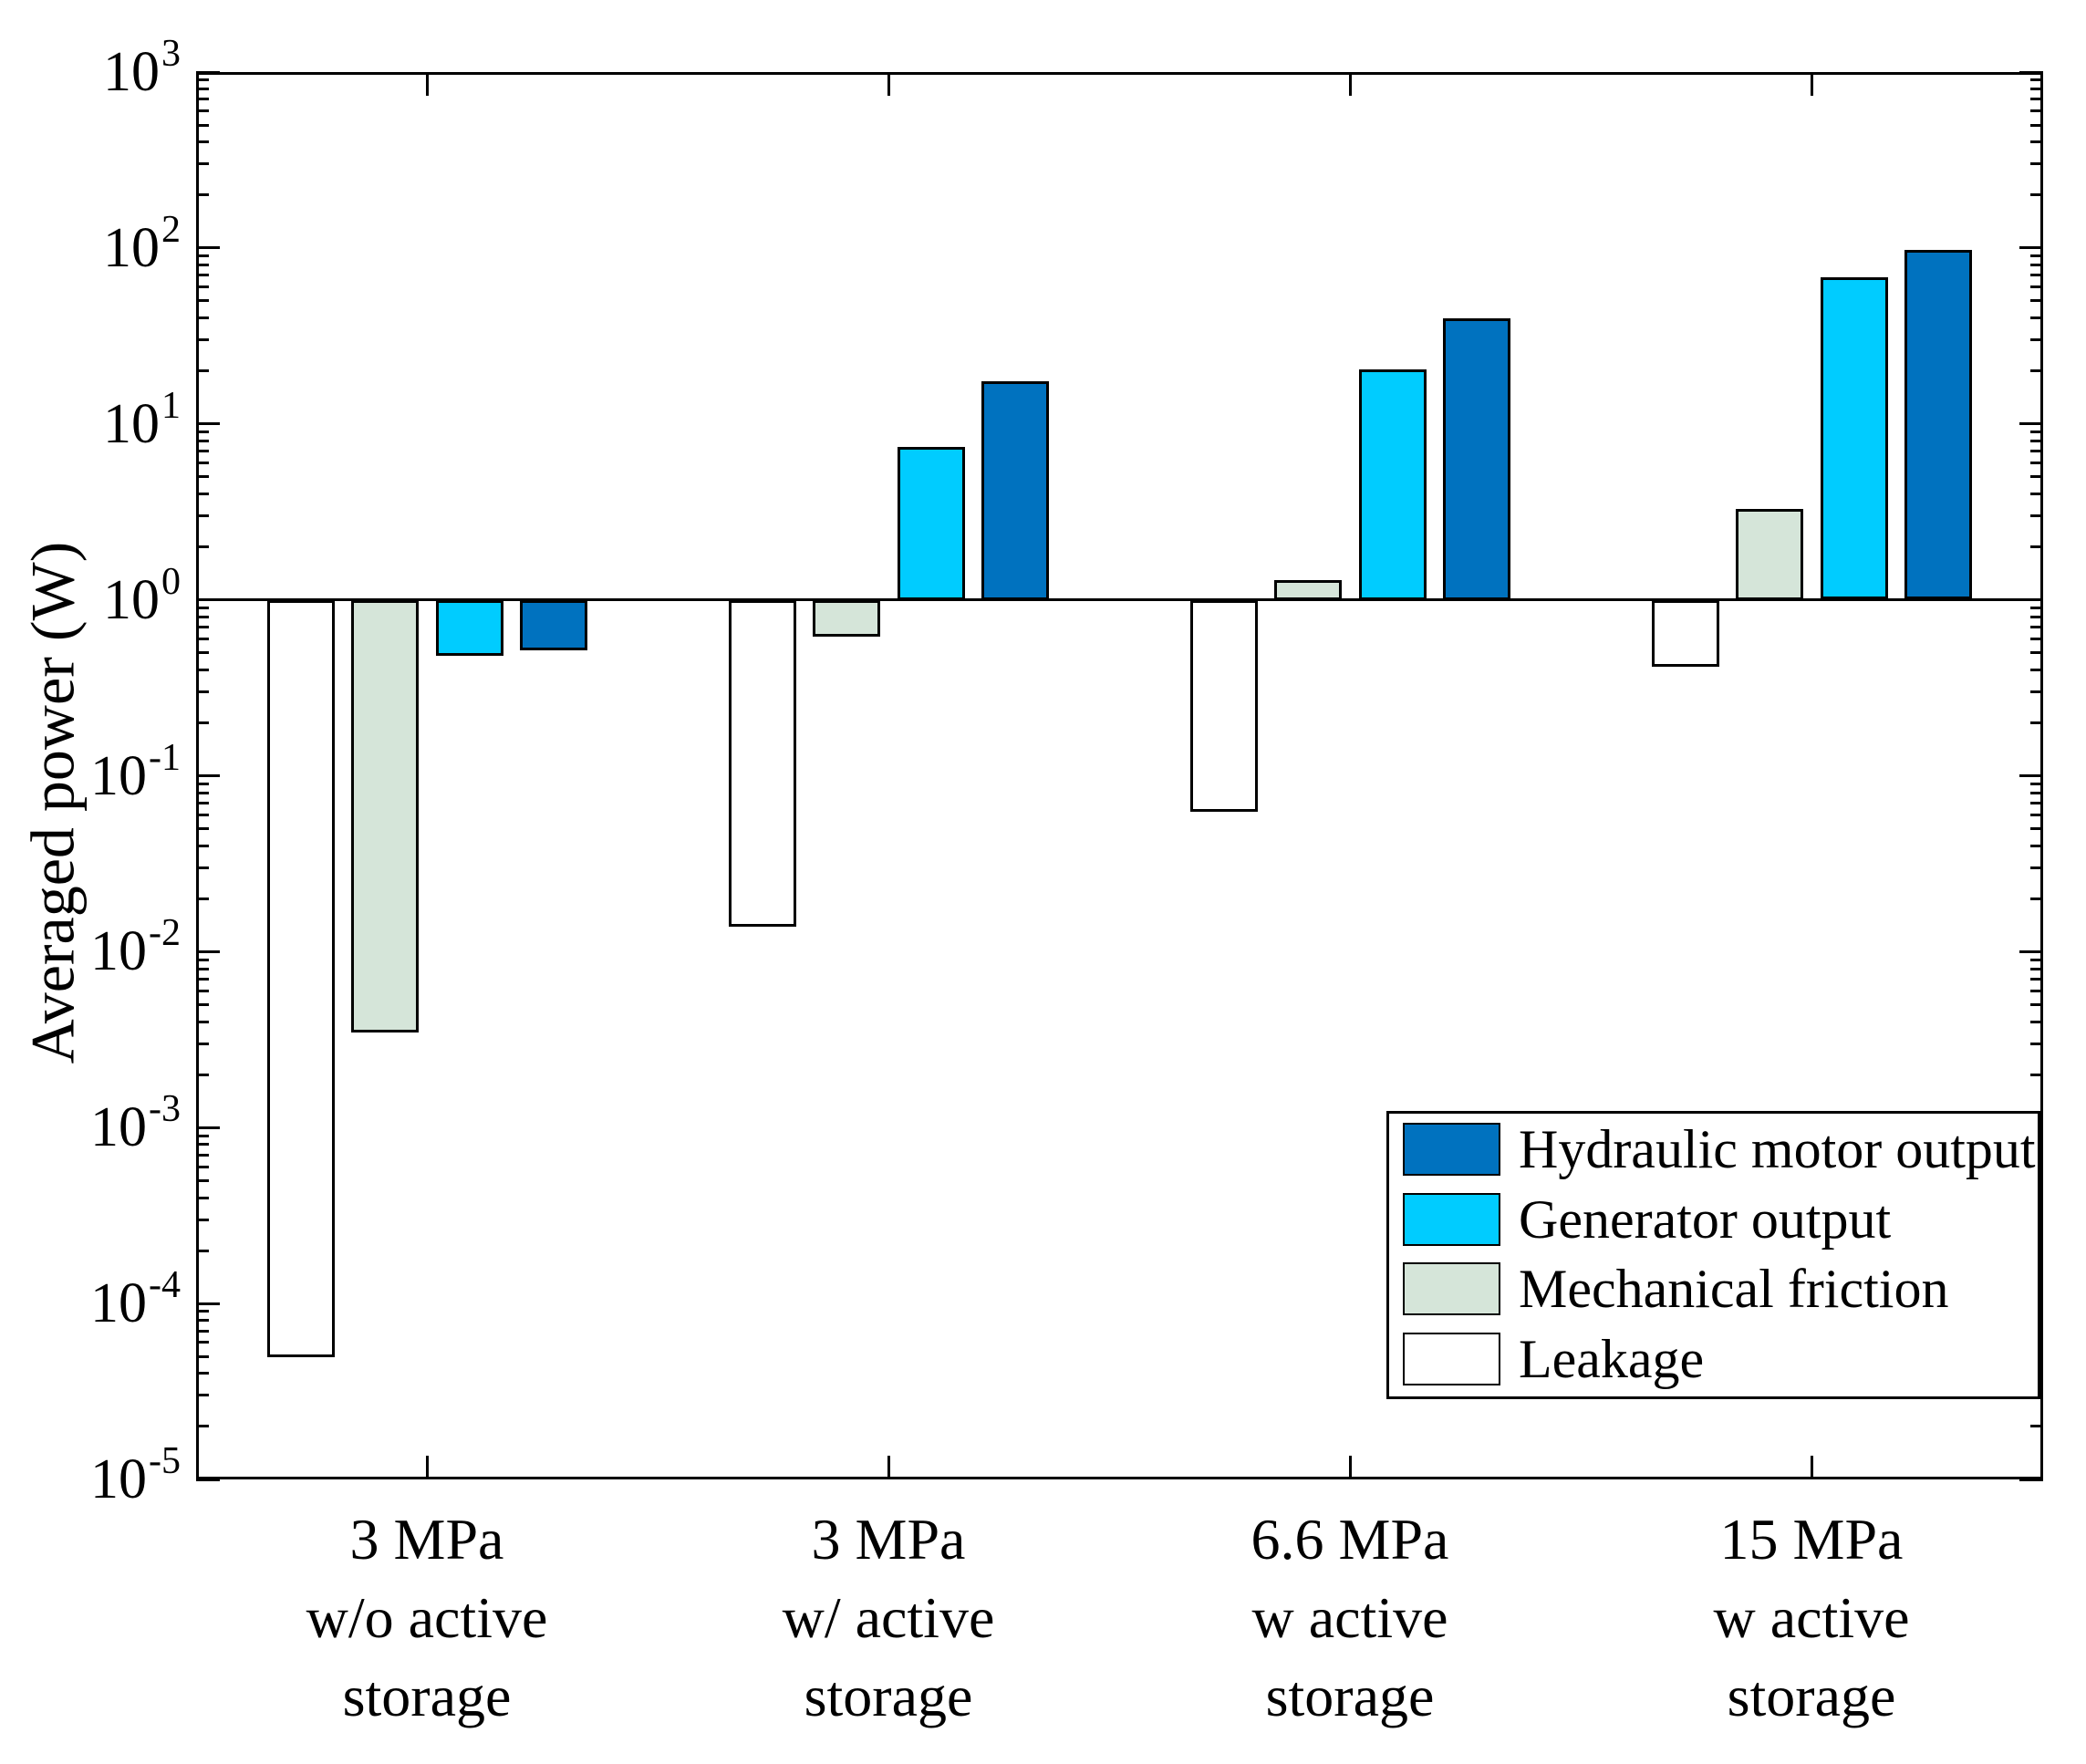 The width and height of the screenshot is (2086, 1764). I want to click on baseline-10e0, so click(1119, 599).